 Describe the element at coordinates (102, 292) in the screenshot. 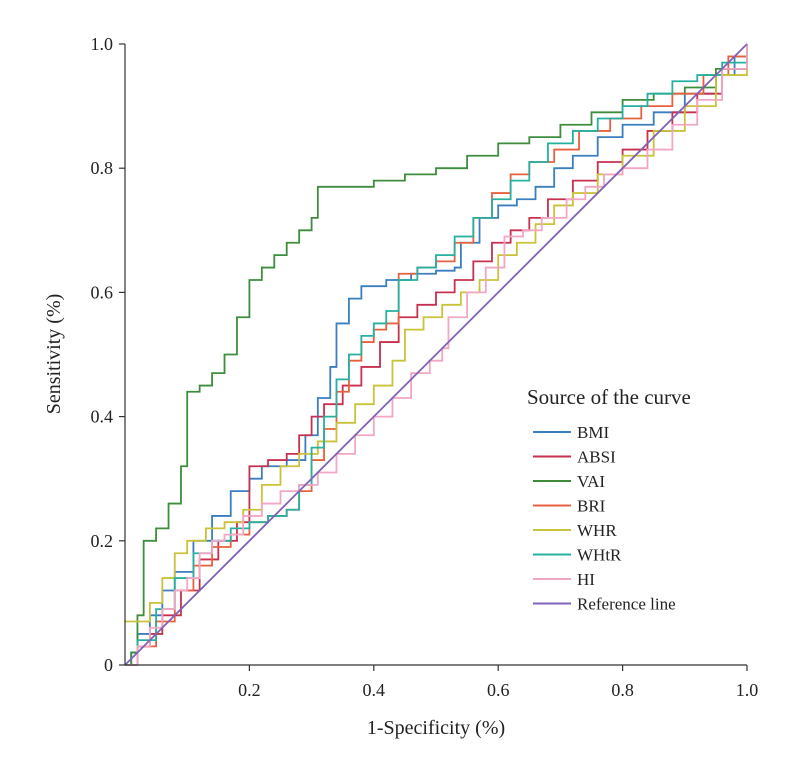

I see `y-tick-label: 0.6` at that location.